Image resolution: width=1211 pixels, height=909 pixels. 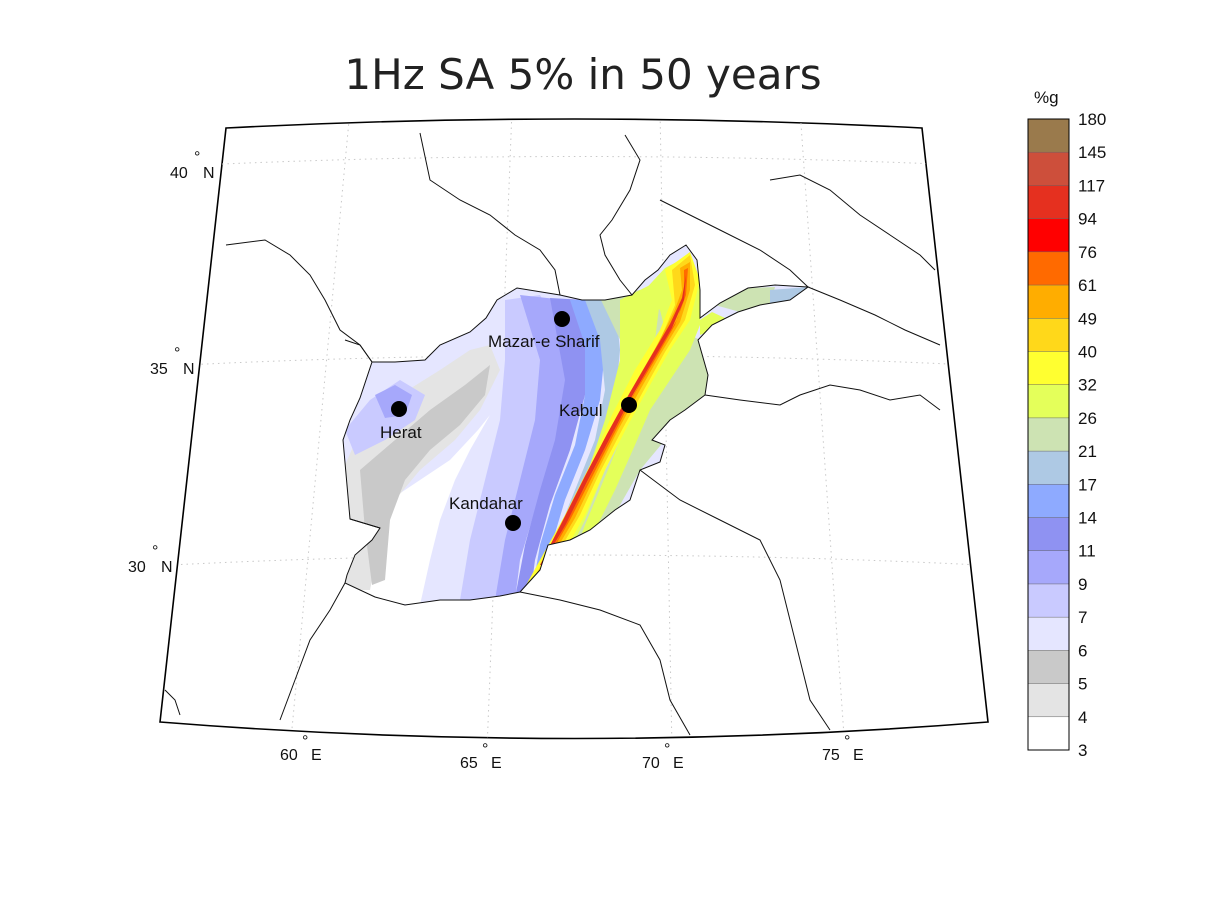 I want to click on lat-tick-40: 40, so click(x=179, y=173).